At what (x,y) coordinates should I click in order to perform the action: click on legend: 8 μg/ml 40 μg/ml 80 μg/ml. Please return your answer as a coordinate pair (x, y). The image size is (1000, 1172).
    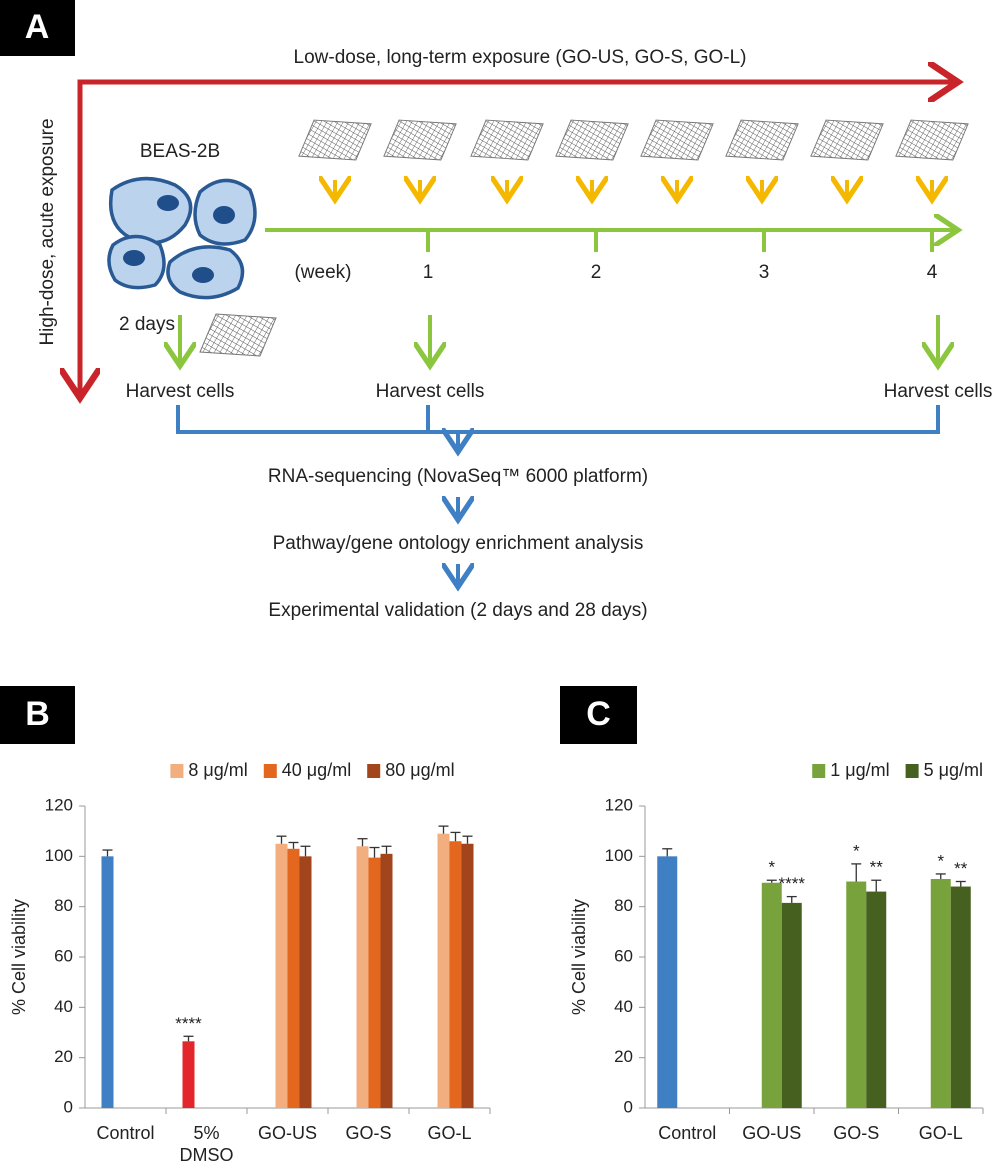
    Looking at the image, I should click on (312, 770).